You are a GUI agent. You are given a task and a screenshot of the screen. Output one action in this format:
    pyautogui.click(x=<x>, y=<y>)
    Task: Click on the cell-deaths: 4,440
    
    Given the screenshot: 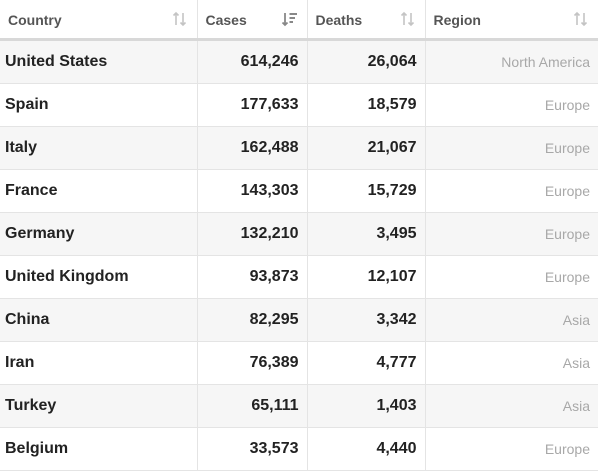 What is the action you would take?
    pyautogui.click(x=366, y=449)
    